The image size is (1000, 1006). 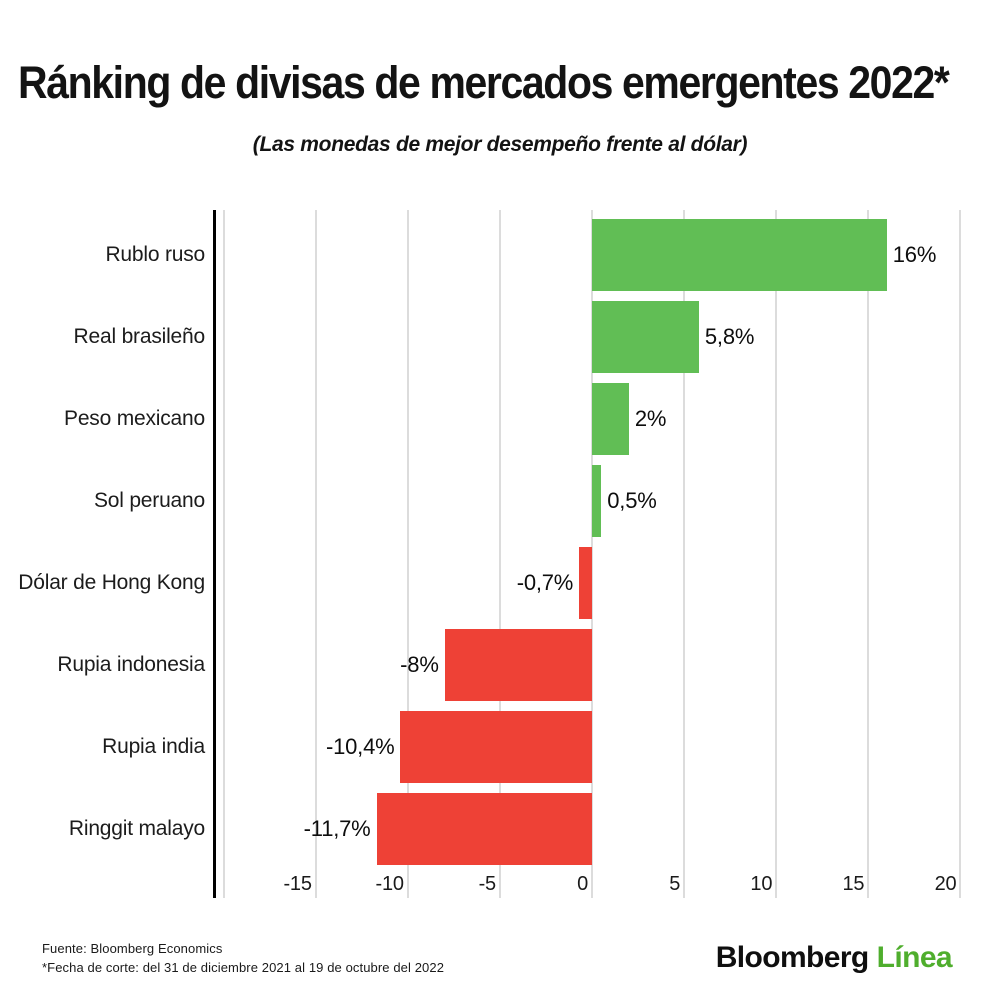 I want to click on gridline--15, so click(x=315, y=554).